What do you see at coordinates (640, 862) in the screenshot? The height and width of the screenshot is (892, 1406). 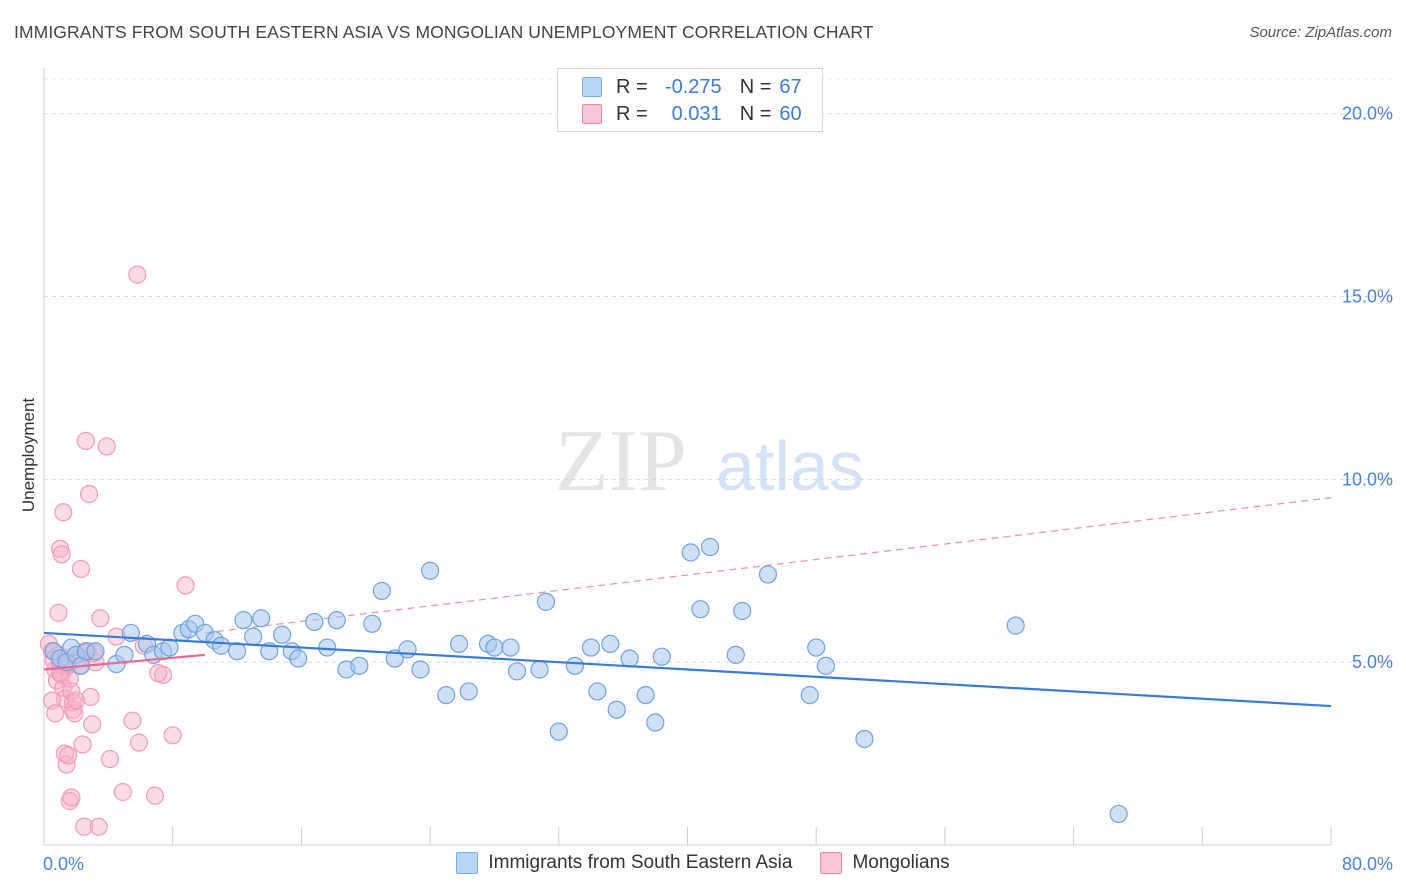 I see `legend-label-immigrants: Immigrants from South Eastern Asia` at bounding box center [640, 862].